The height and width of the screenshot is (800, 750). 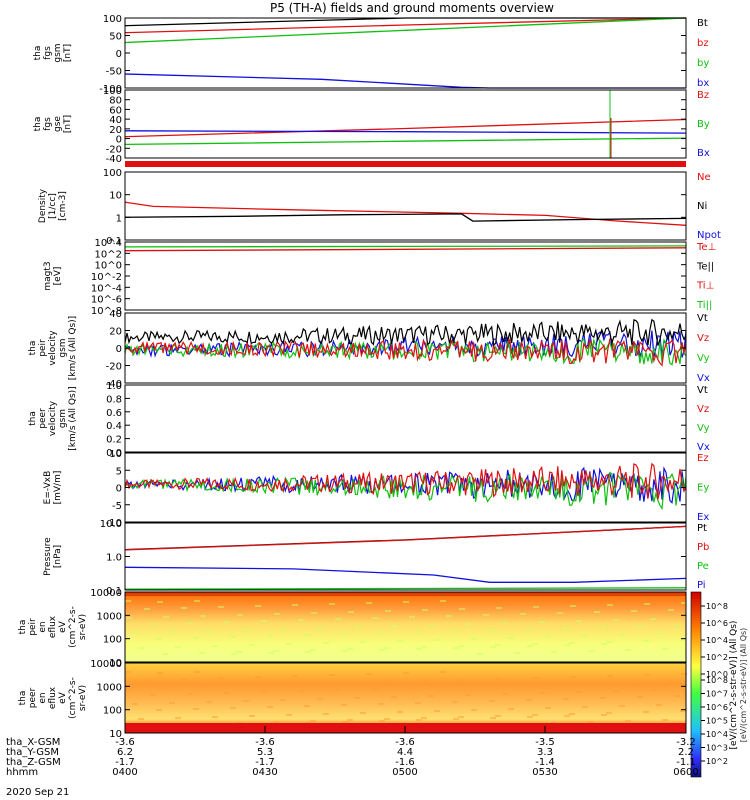 I want to click on legend-te: Te||, so click(x=705, y=266).